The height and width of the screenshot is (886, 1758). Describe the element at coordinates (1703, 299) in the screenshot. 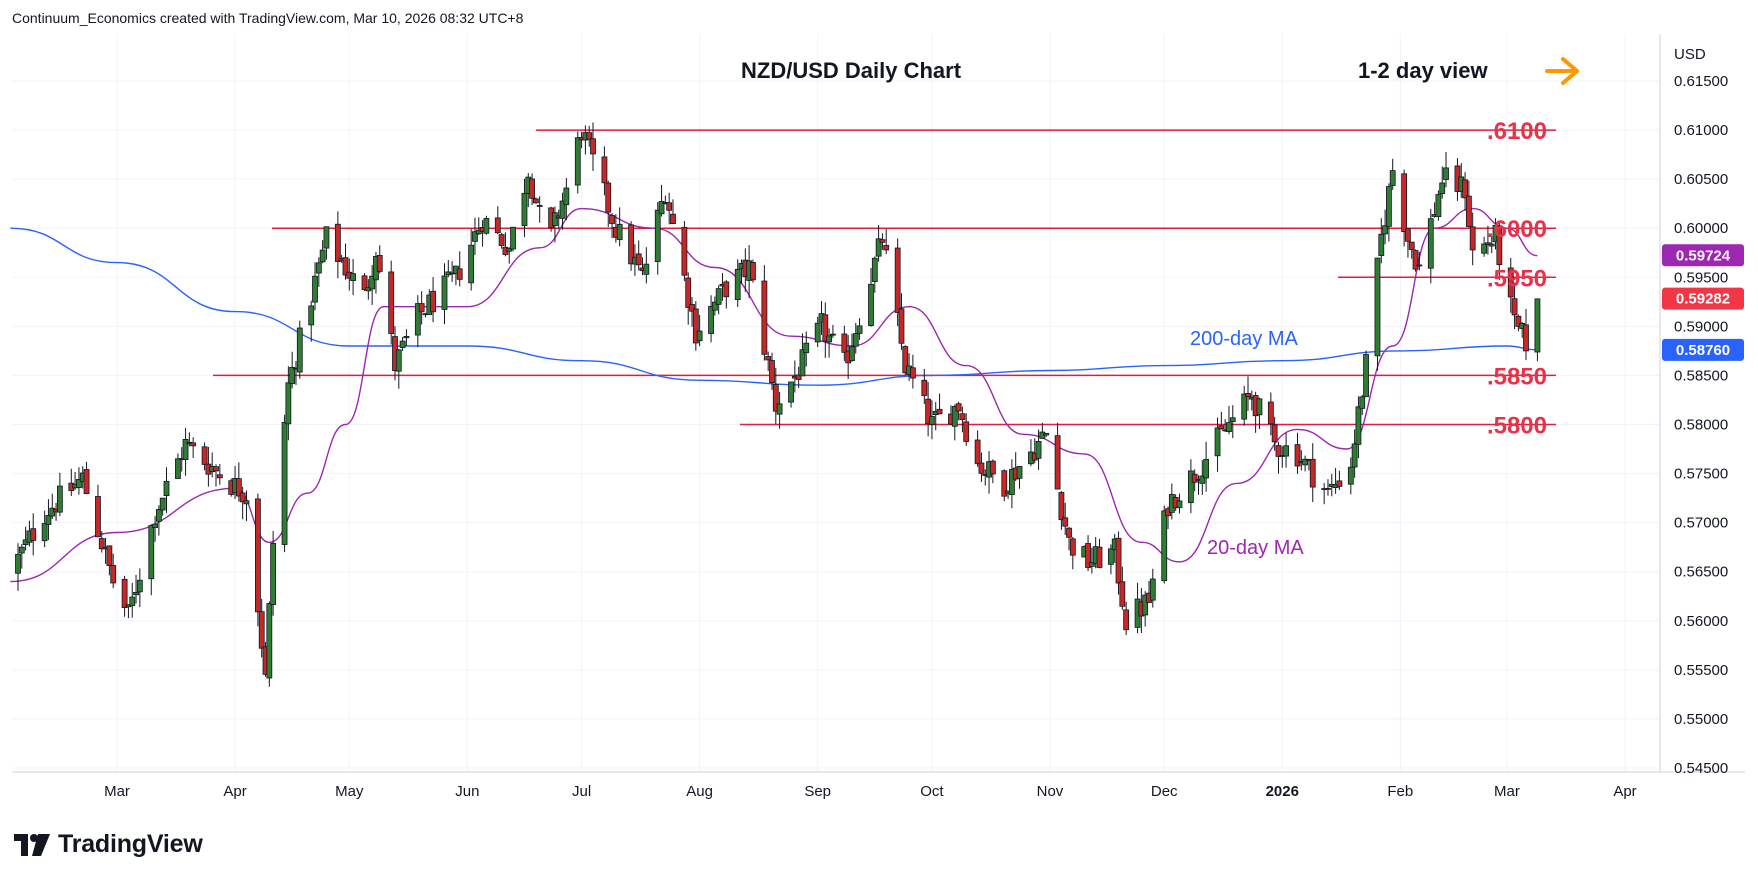

I see `price-badge-text: 0.59282` at that location.